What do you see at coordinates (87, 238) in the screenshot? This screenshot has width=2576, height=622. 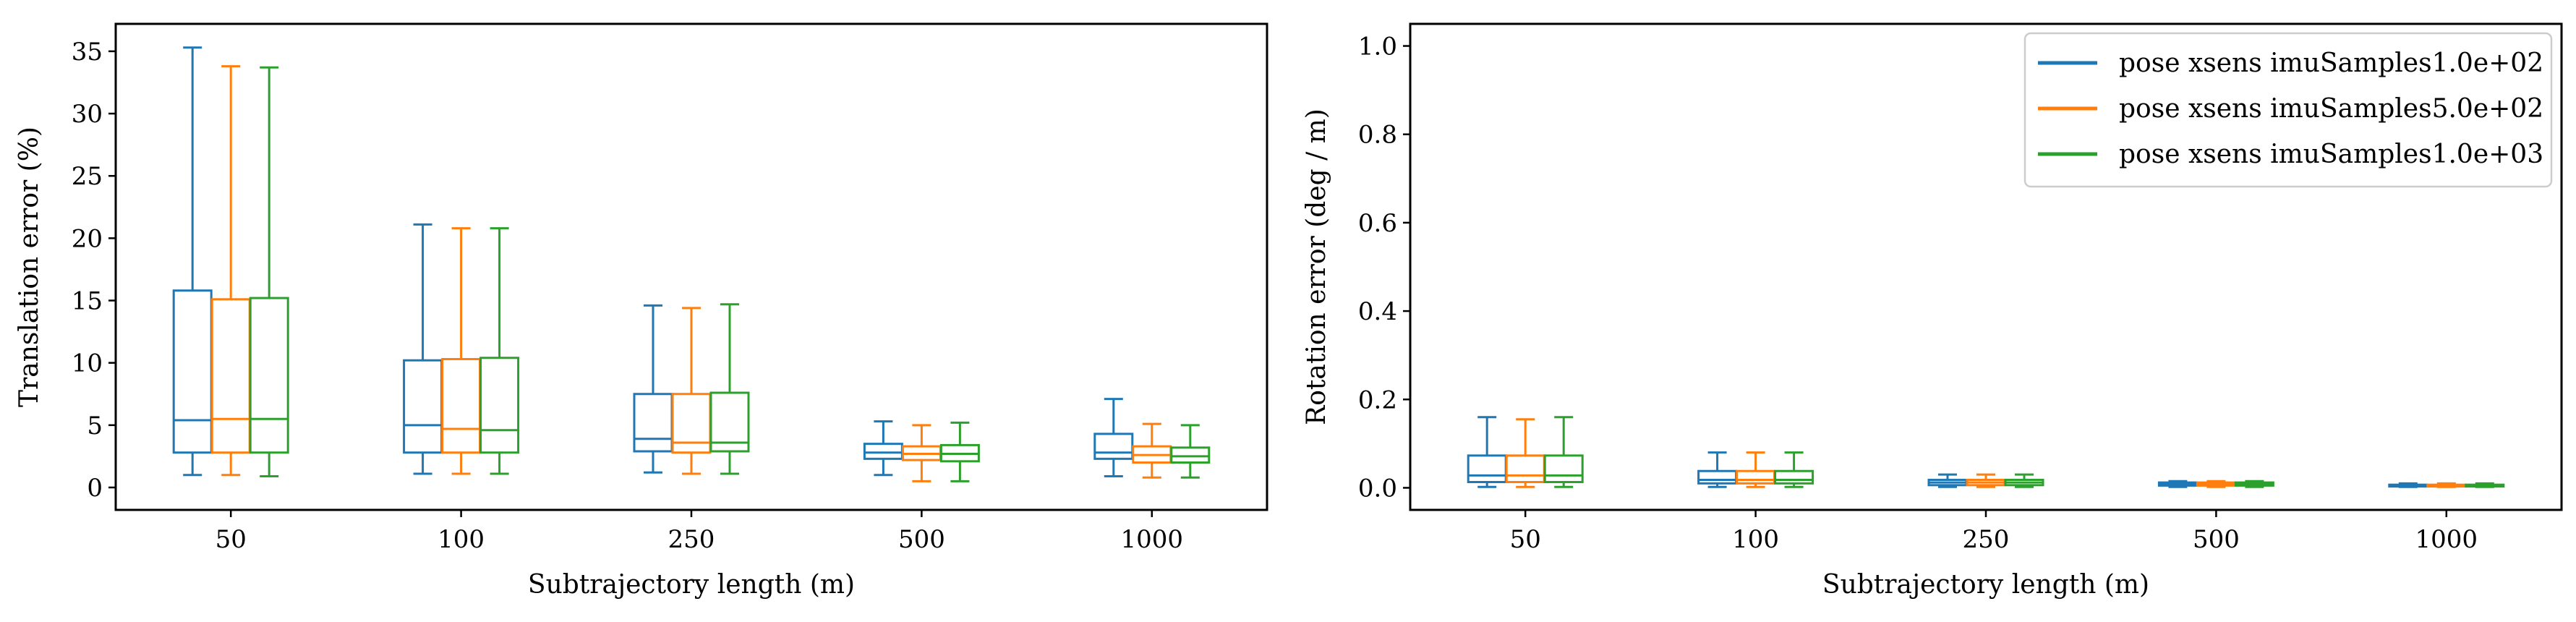 I see `y-tick-label: 20` at bounding box center [87, 238].